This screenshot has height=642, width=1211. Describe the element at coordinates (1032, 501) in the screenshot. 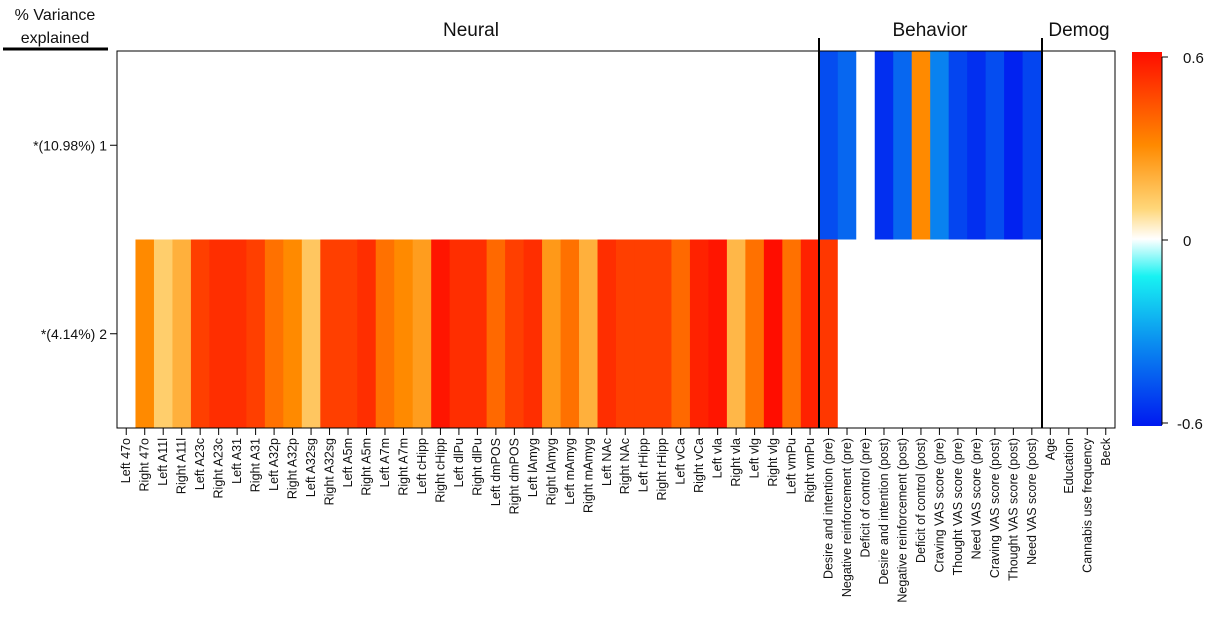

I see `column-label: Need VAS score (post)` at that location.